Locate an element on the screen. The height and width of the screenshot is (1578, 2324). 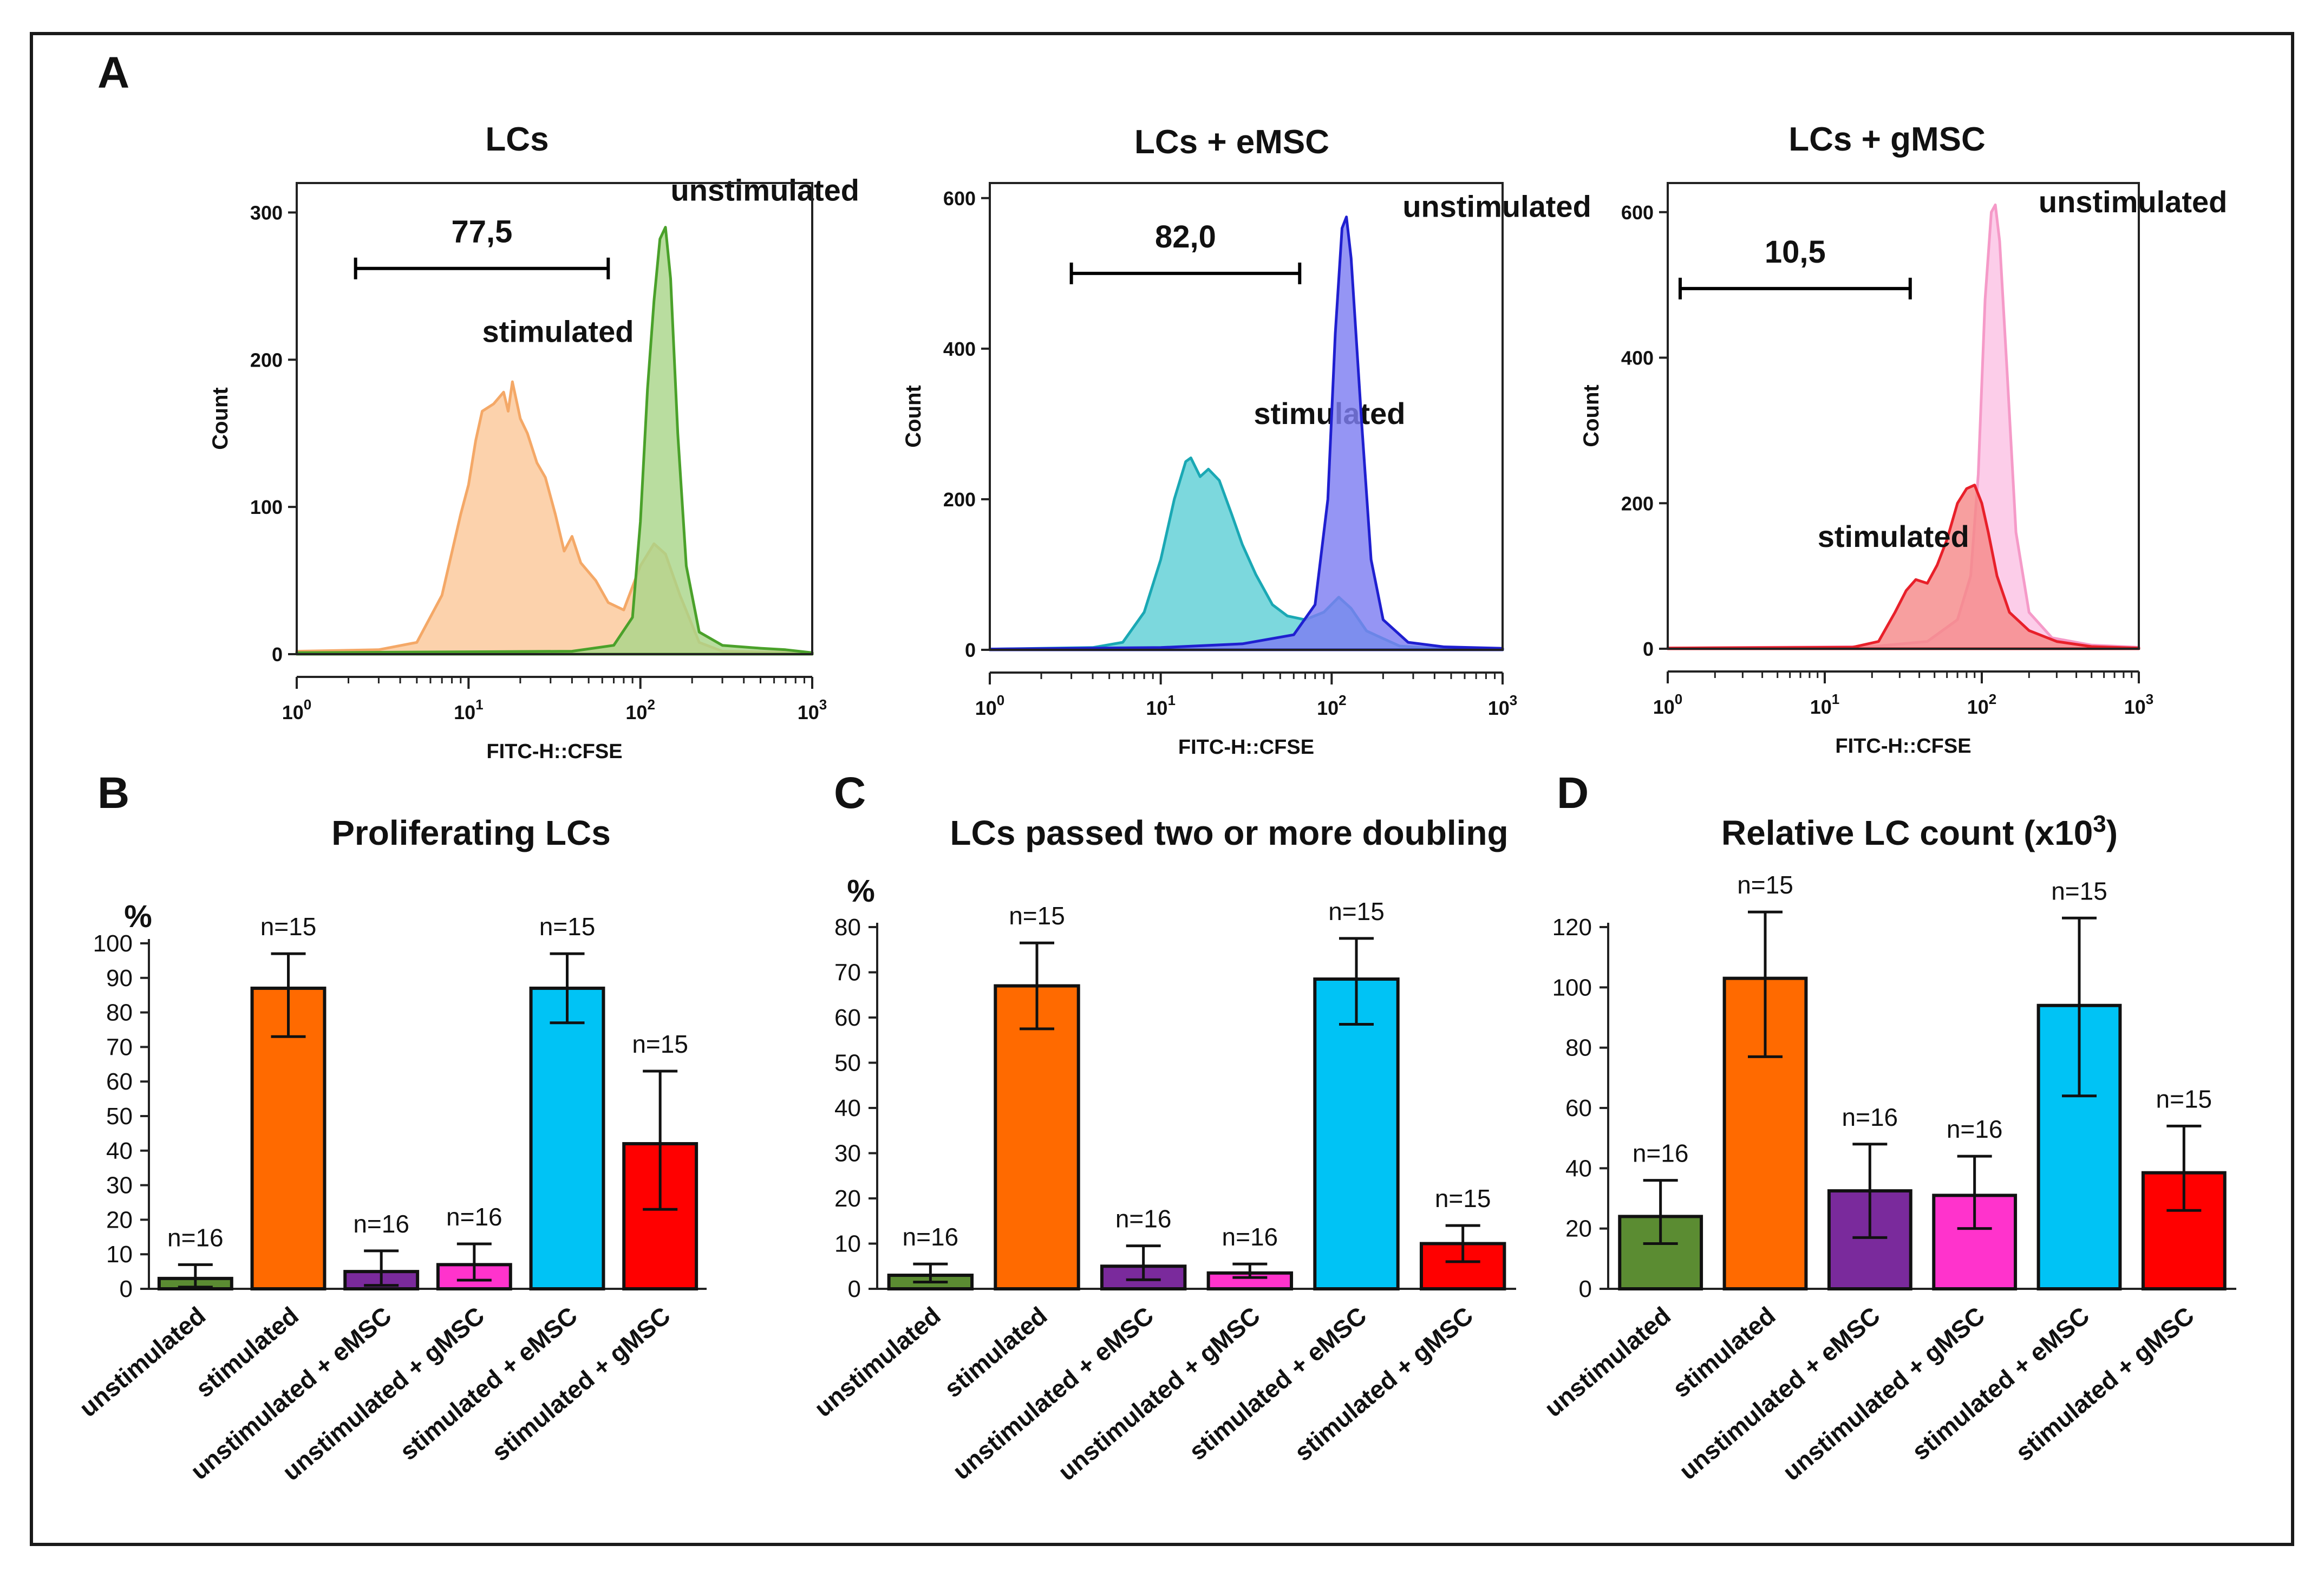
y-tick-label: 10 is located at coordinates (847, 1244).